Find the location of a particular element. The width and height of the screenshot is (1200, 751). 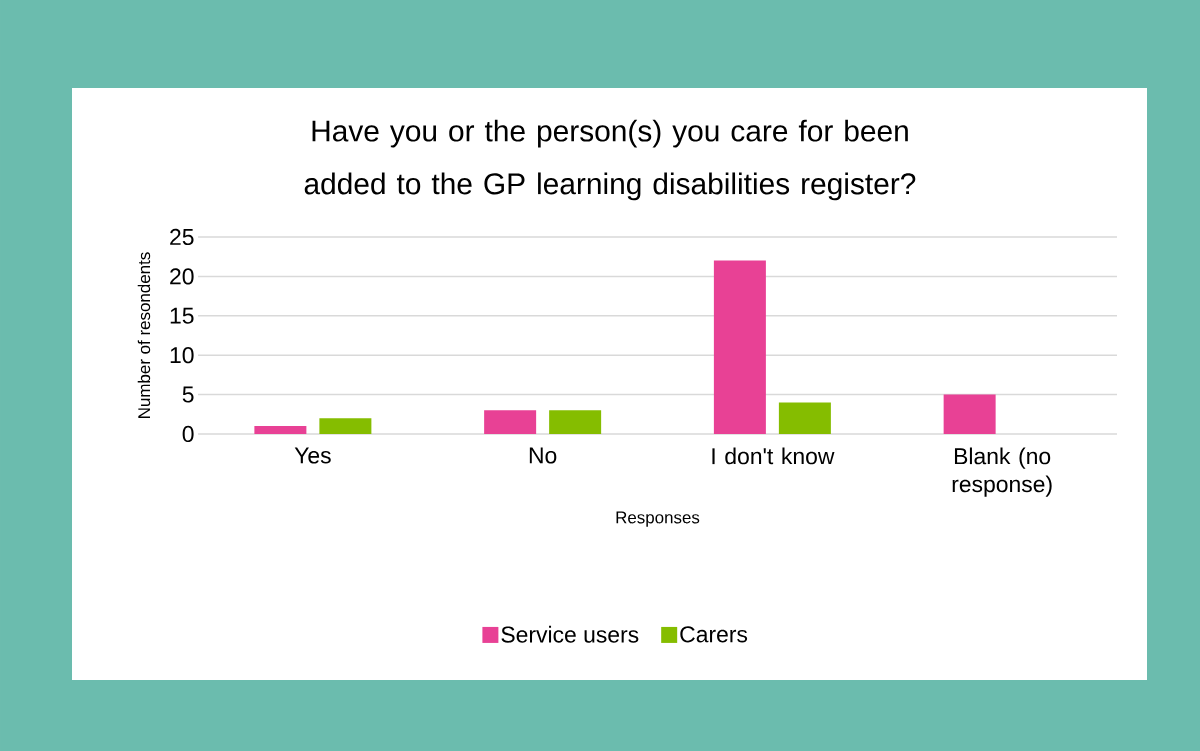

x-tick-label: Blank (no response) is located at coordinates (1002, 472).